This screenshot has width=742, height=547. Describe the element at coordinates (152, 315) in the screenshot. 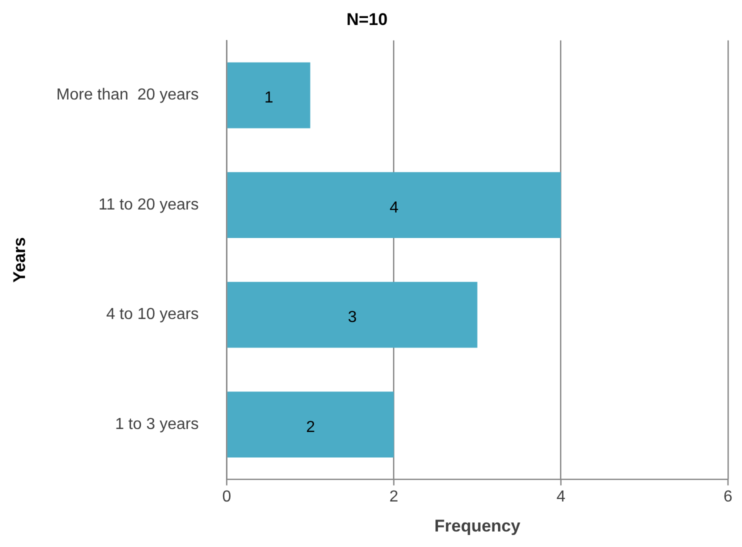

I see `y-tick-label: 4 to 10 years` at that location.